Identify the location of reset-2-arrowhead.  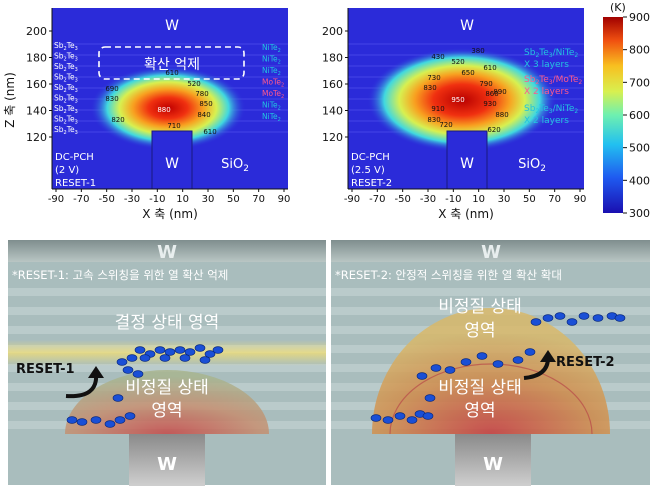
(548, 356).